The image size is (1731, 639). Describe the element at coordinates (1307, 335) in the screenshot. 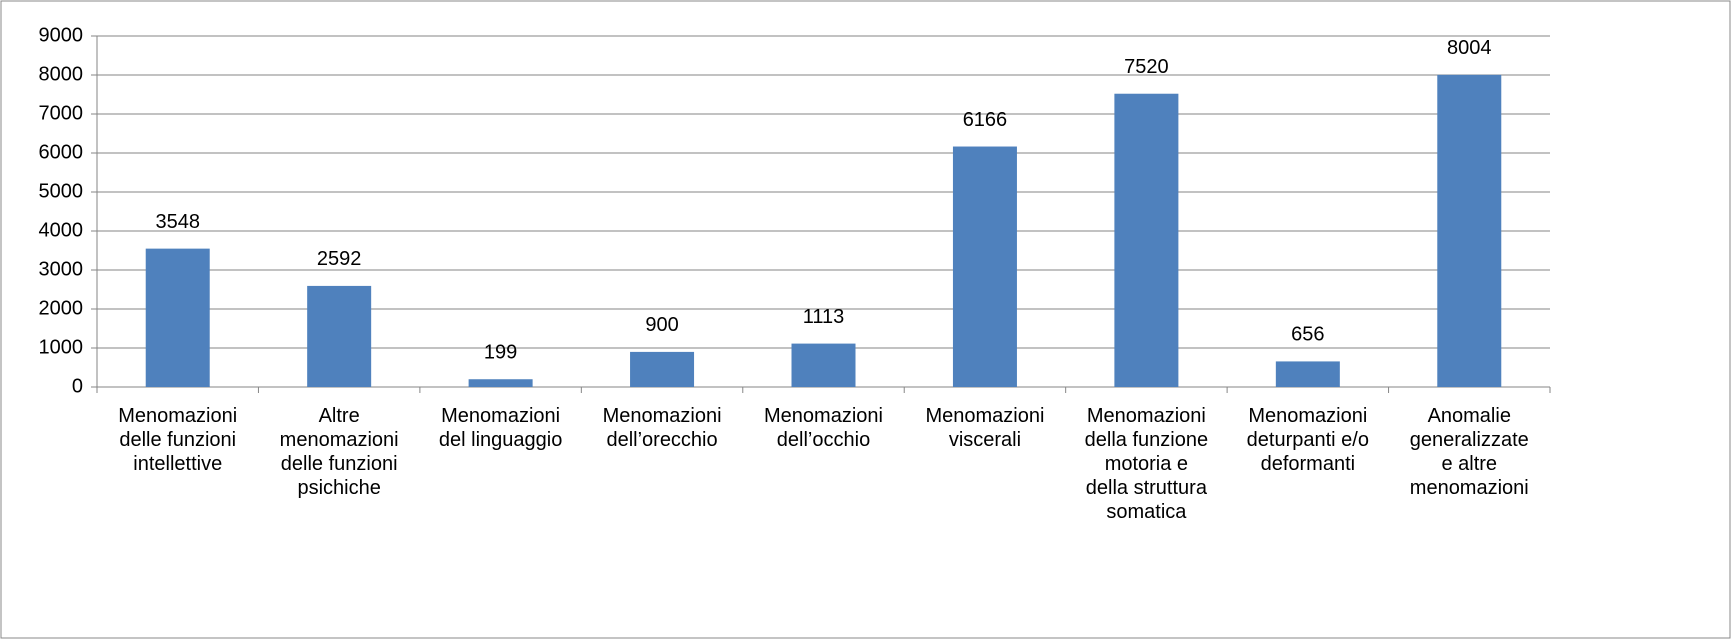

I see `data-label: 656` at that location.